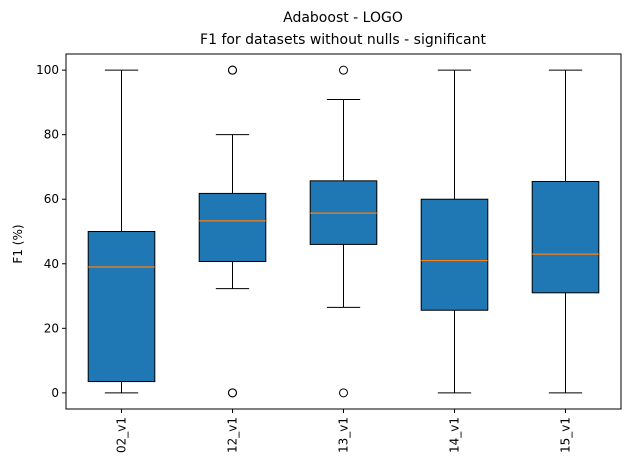  I want to click on box-12_v1, so click(232, 227).